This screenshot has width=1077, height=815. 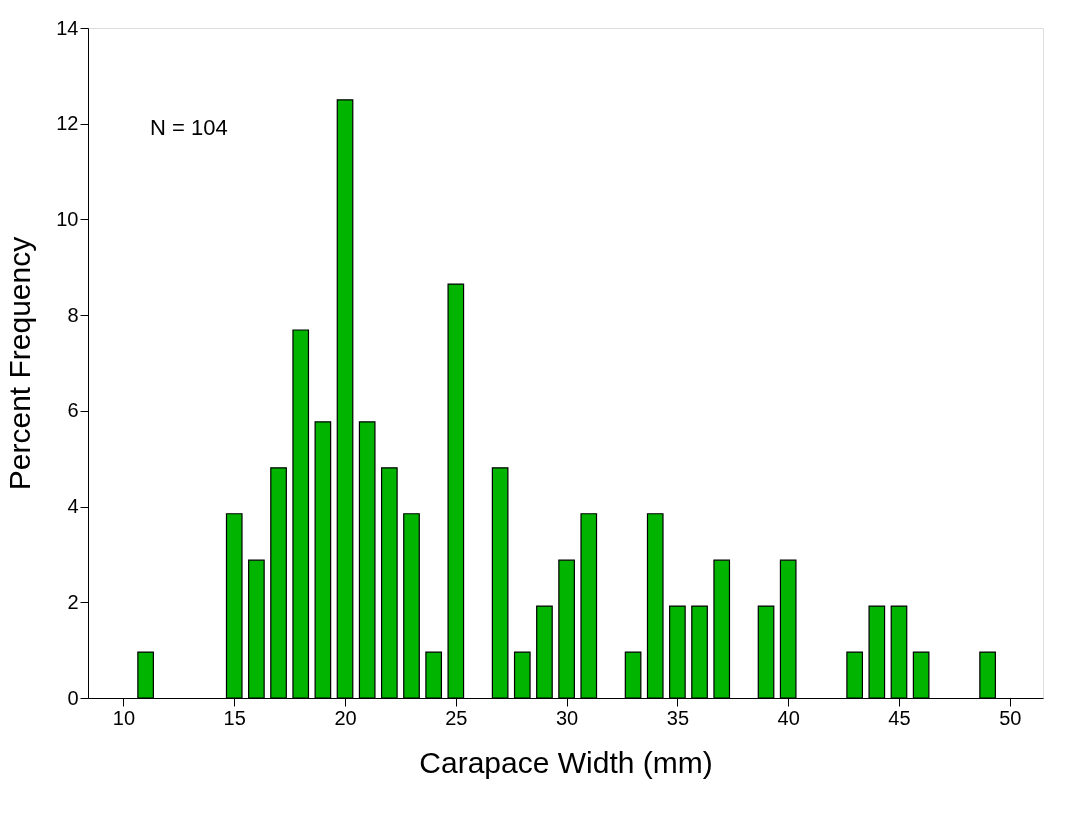 I want to click on y-tick-label: 6, so click(x=73, y=410).